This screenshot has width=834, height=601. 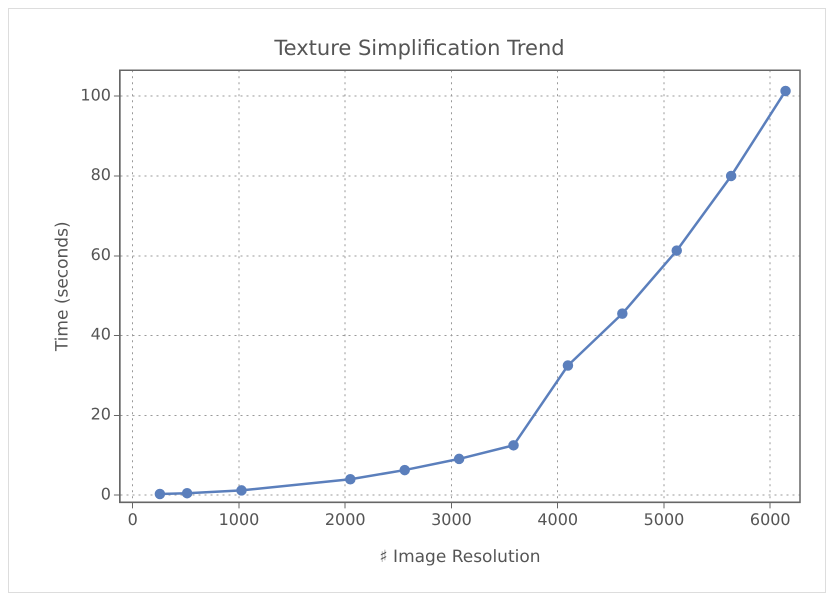 I want to click on y-tick-label: 80, so click(x=100, y=174).